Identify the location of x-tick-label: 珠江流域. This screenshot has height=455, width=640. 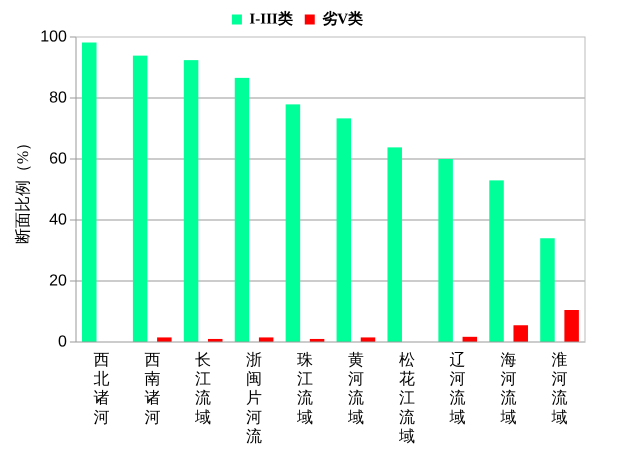
(304, 388).